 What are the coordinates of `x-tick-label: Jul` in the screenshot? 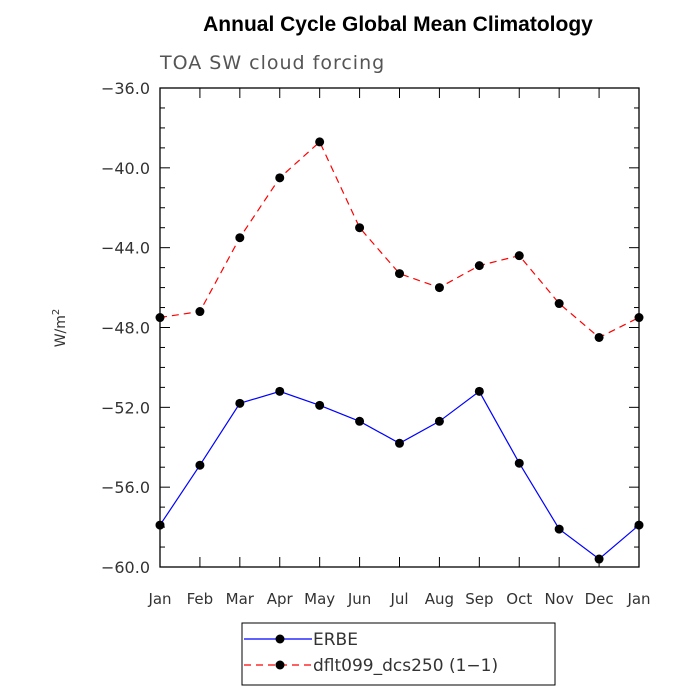 It's located at (398, 599).